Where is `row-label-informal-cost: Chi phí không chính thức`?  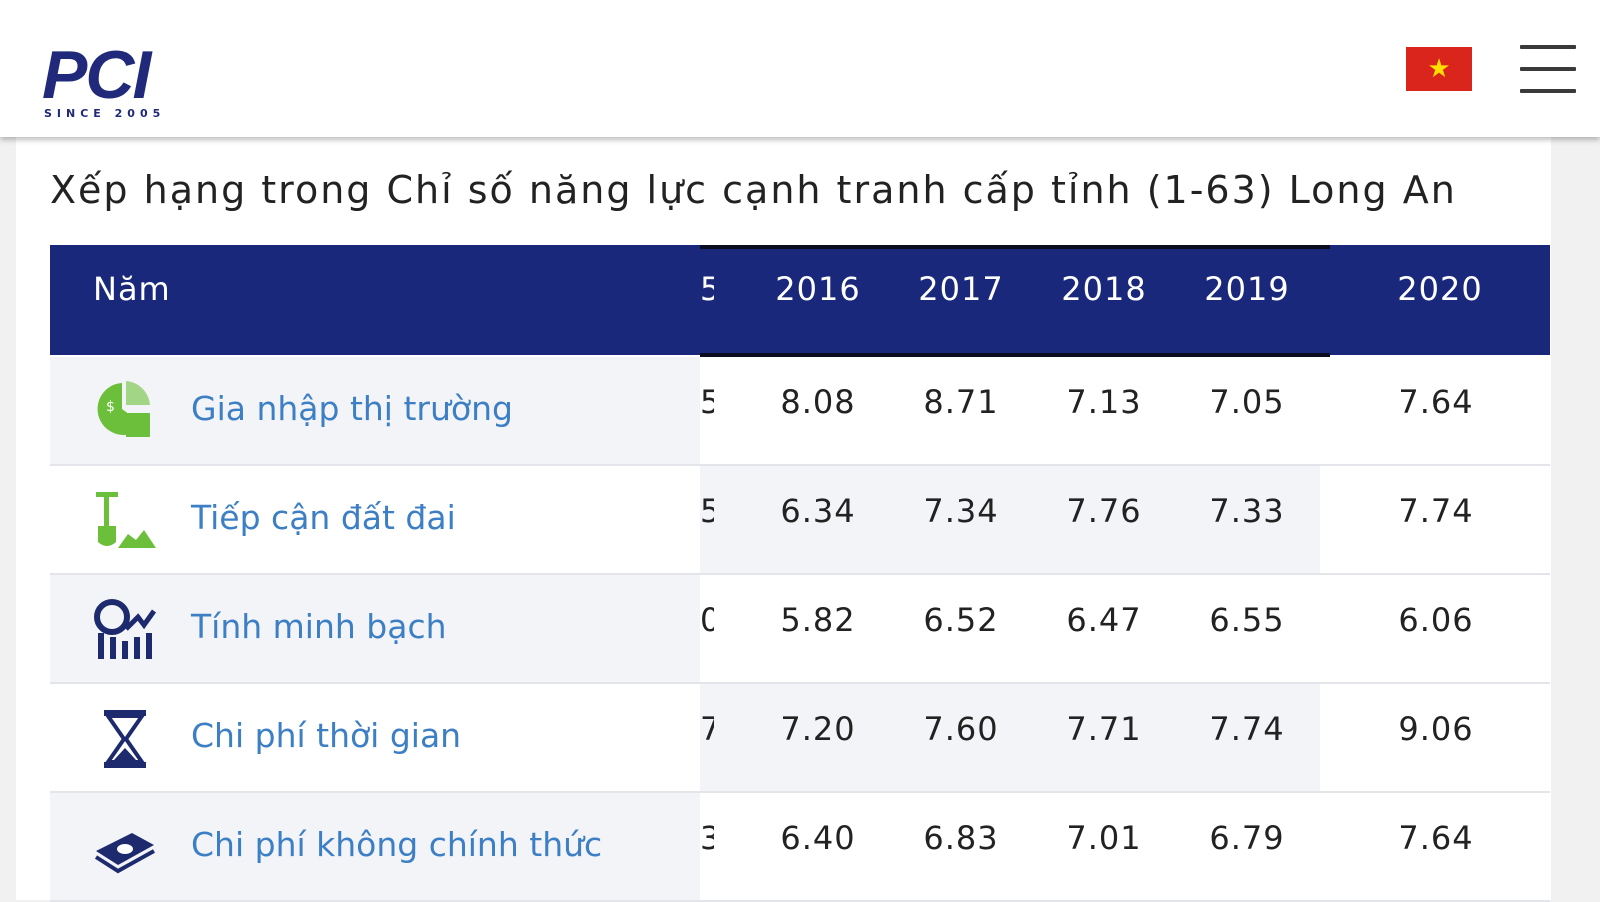 row-label-informal-cost: Chi phí không chính thức is located at coordinates (397, 844).